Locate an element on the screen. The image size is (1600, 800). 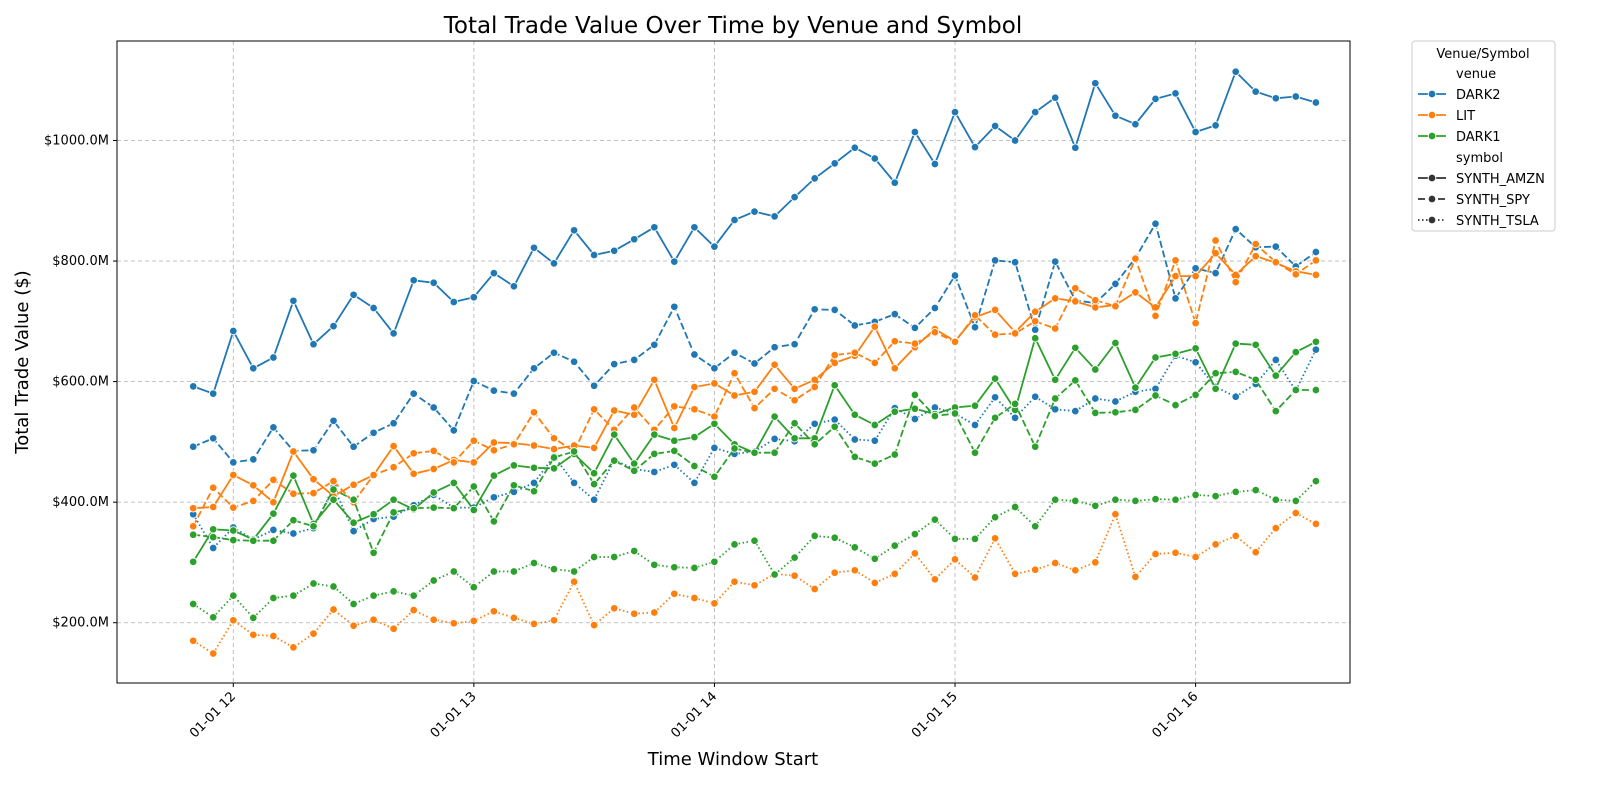
y-axis-ticks: $200.0M $400.0M $600.0M $800.0M $1000.0M is located at coordinates (80, 382).